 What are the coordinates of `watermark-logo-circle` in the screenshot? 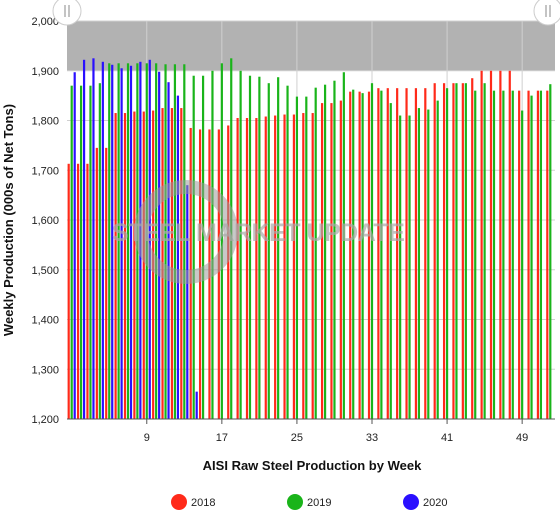 It's located at (186, 232).